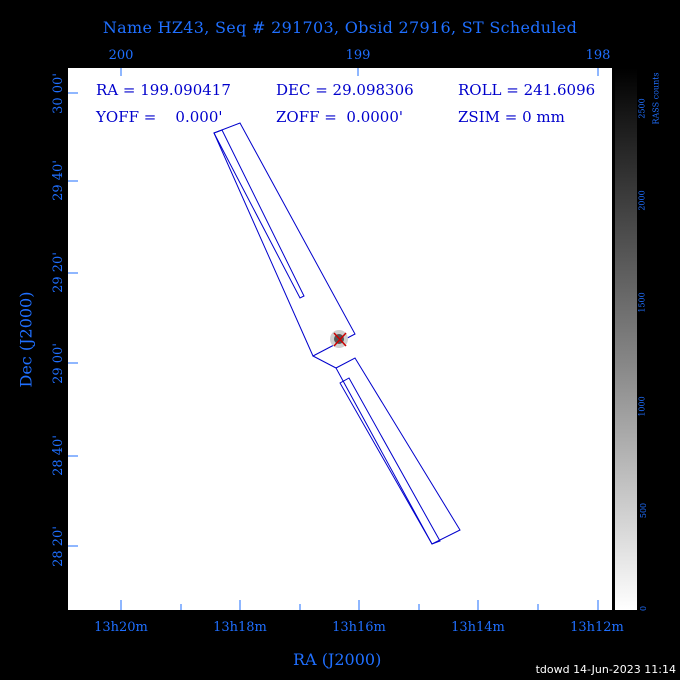  Describe the element at coordinates (656, 98) in the screenshot. I see `colorbar-label: RASS counts` at that location.